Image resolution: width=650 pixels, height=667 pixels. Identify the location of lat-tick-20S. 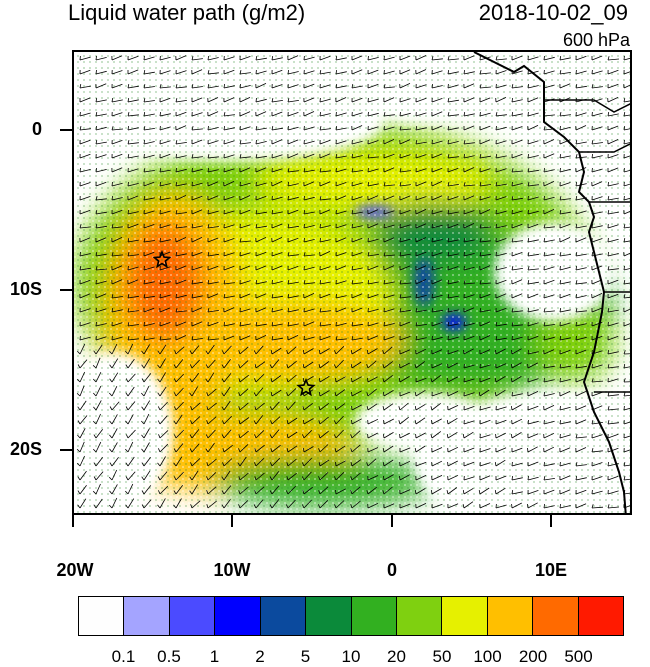
(66, 450).